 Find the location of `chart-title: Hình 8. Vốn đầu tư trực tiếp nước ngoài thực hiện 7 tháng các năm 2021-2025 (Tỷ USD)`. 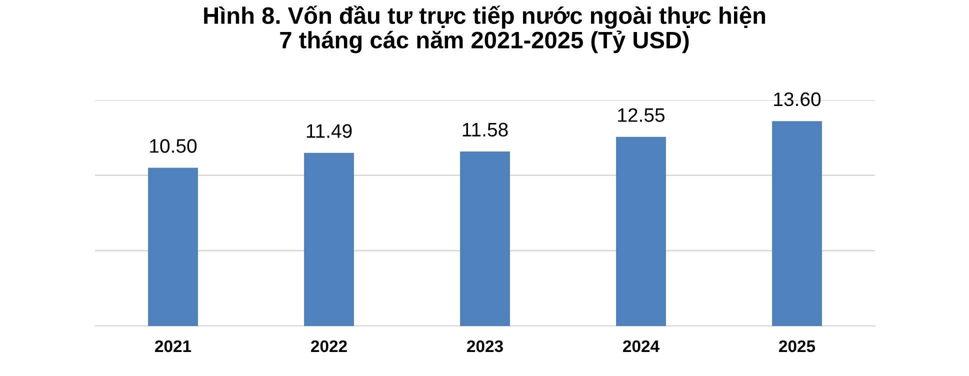

chart-title: Hình 8. Vốn đầu tư trực tiếp nước ngoài thực hiện 7 tháng các năm 2021-2025 (Tỷ USD) is located at coordinates (485, 30).